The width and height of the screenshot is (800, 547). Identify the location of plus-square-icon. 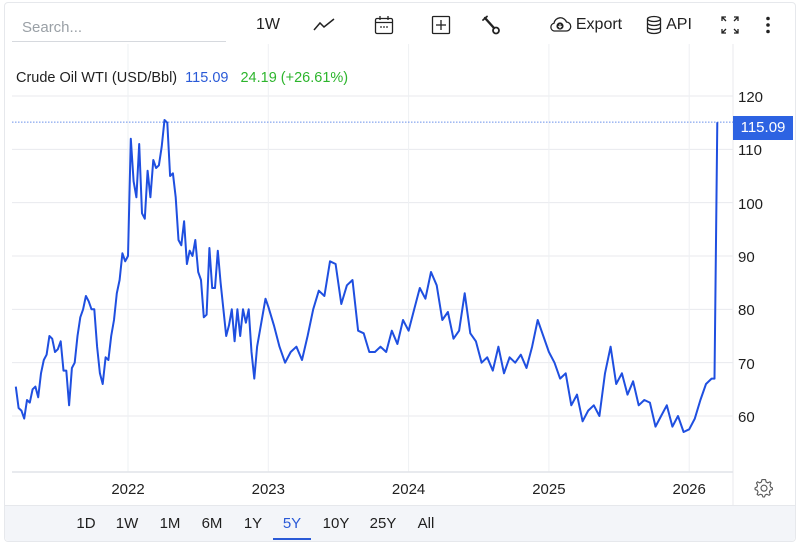
(441, 25).